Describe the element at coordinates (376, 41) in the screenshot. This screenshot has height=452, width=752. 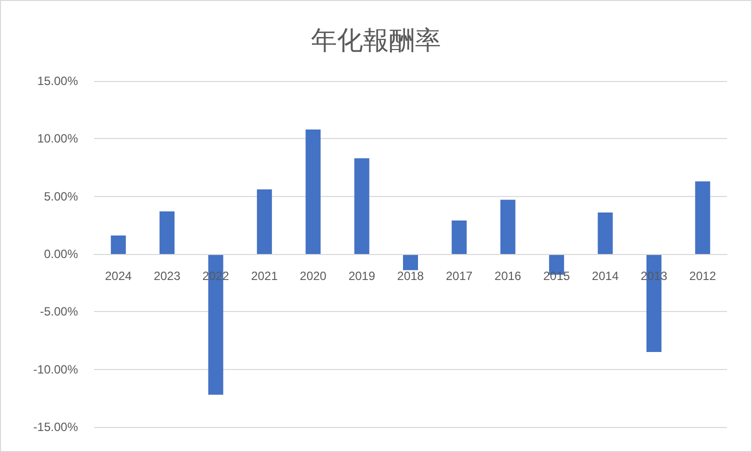
I see `chart-title: 年化報酬率` at that location.